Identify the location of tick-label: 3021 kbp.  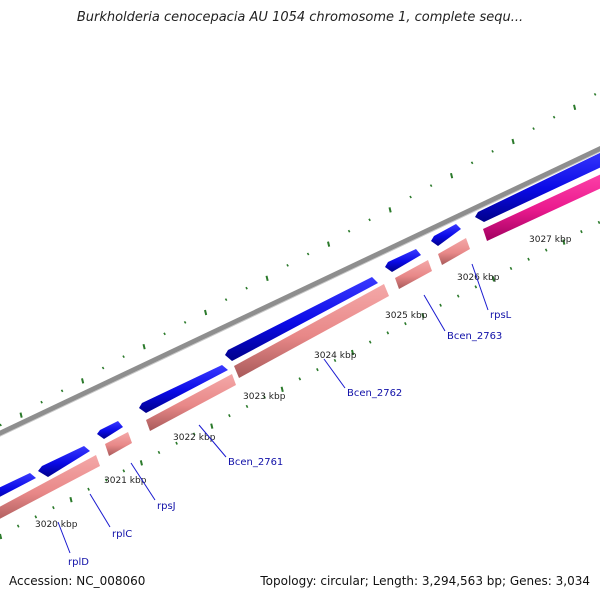
(125, 481).